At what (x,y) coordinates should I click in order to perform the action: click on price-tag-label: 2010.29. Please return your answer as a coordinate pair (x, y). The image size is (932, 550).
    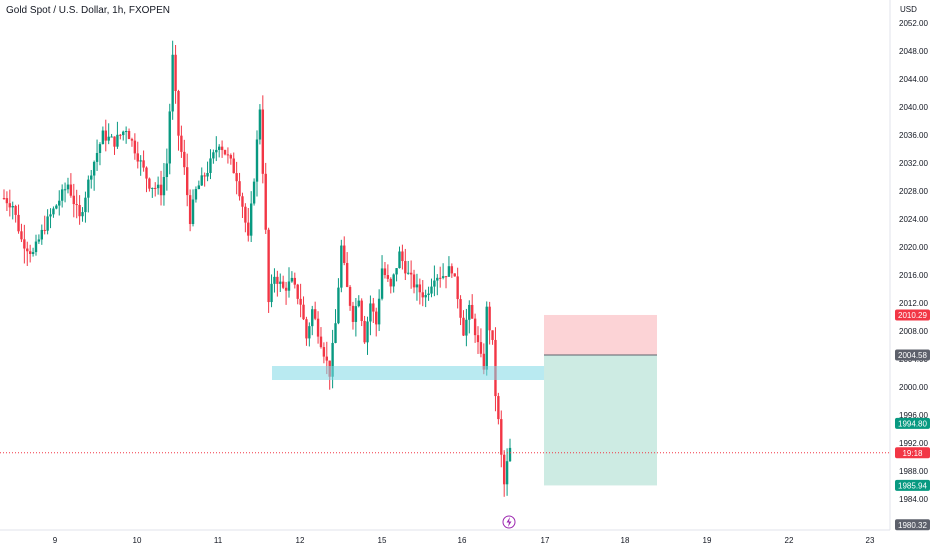
    Looking at the image, I should click on (912, 315).